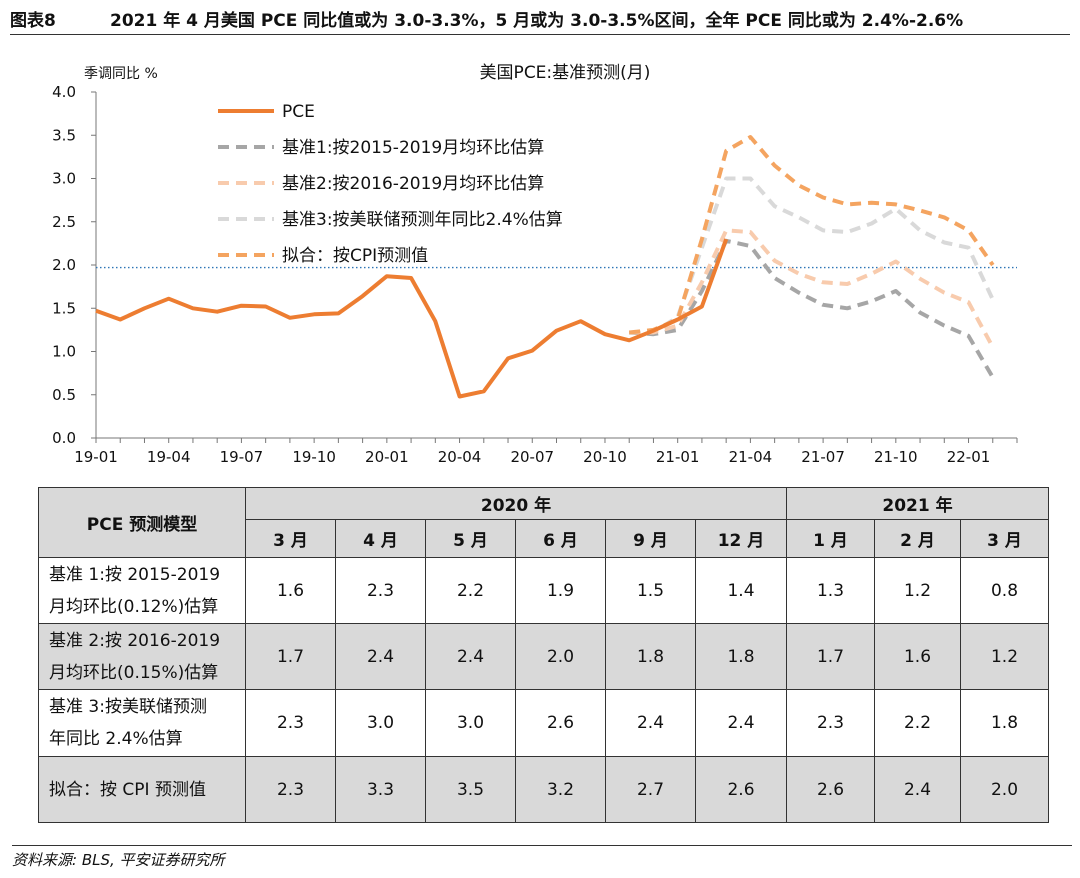  I want to click on y-tick-label: 0.5, so click(64, 395).